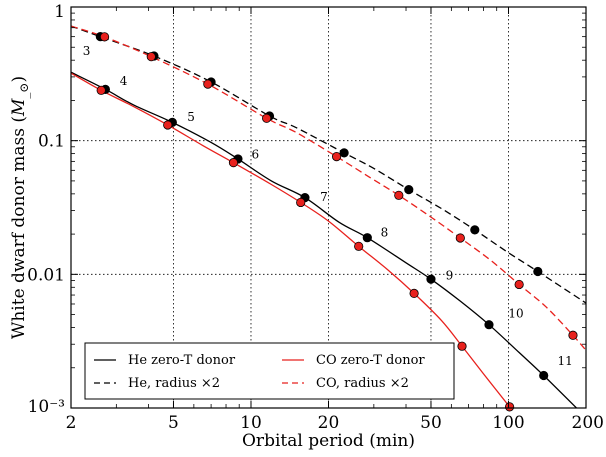 This screenshot has width=606, height=457. Describe the element at coordinates (20, 207) in the screenshot. I see `y-axis-title: White dwarf donor mass (M_⊙)` at that location.